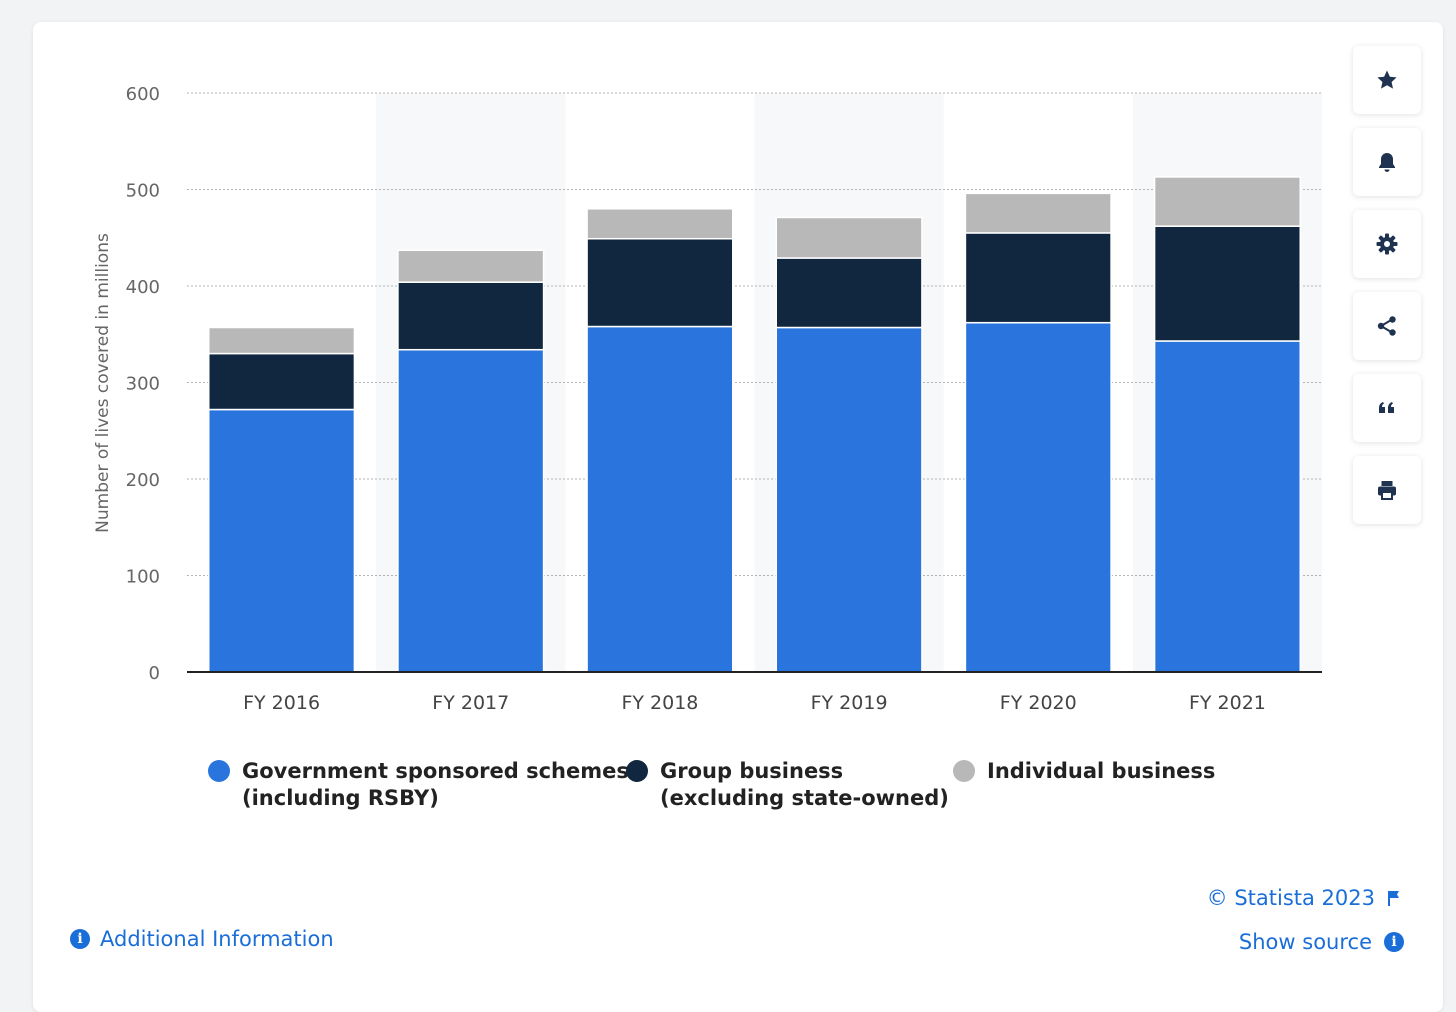 This screenshot has width=1456, height=1012. I want to click on x-tick-label: FY 2020, so click(1038, 703).